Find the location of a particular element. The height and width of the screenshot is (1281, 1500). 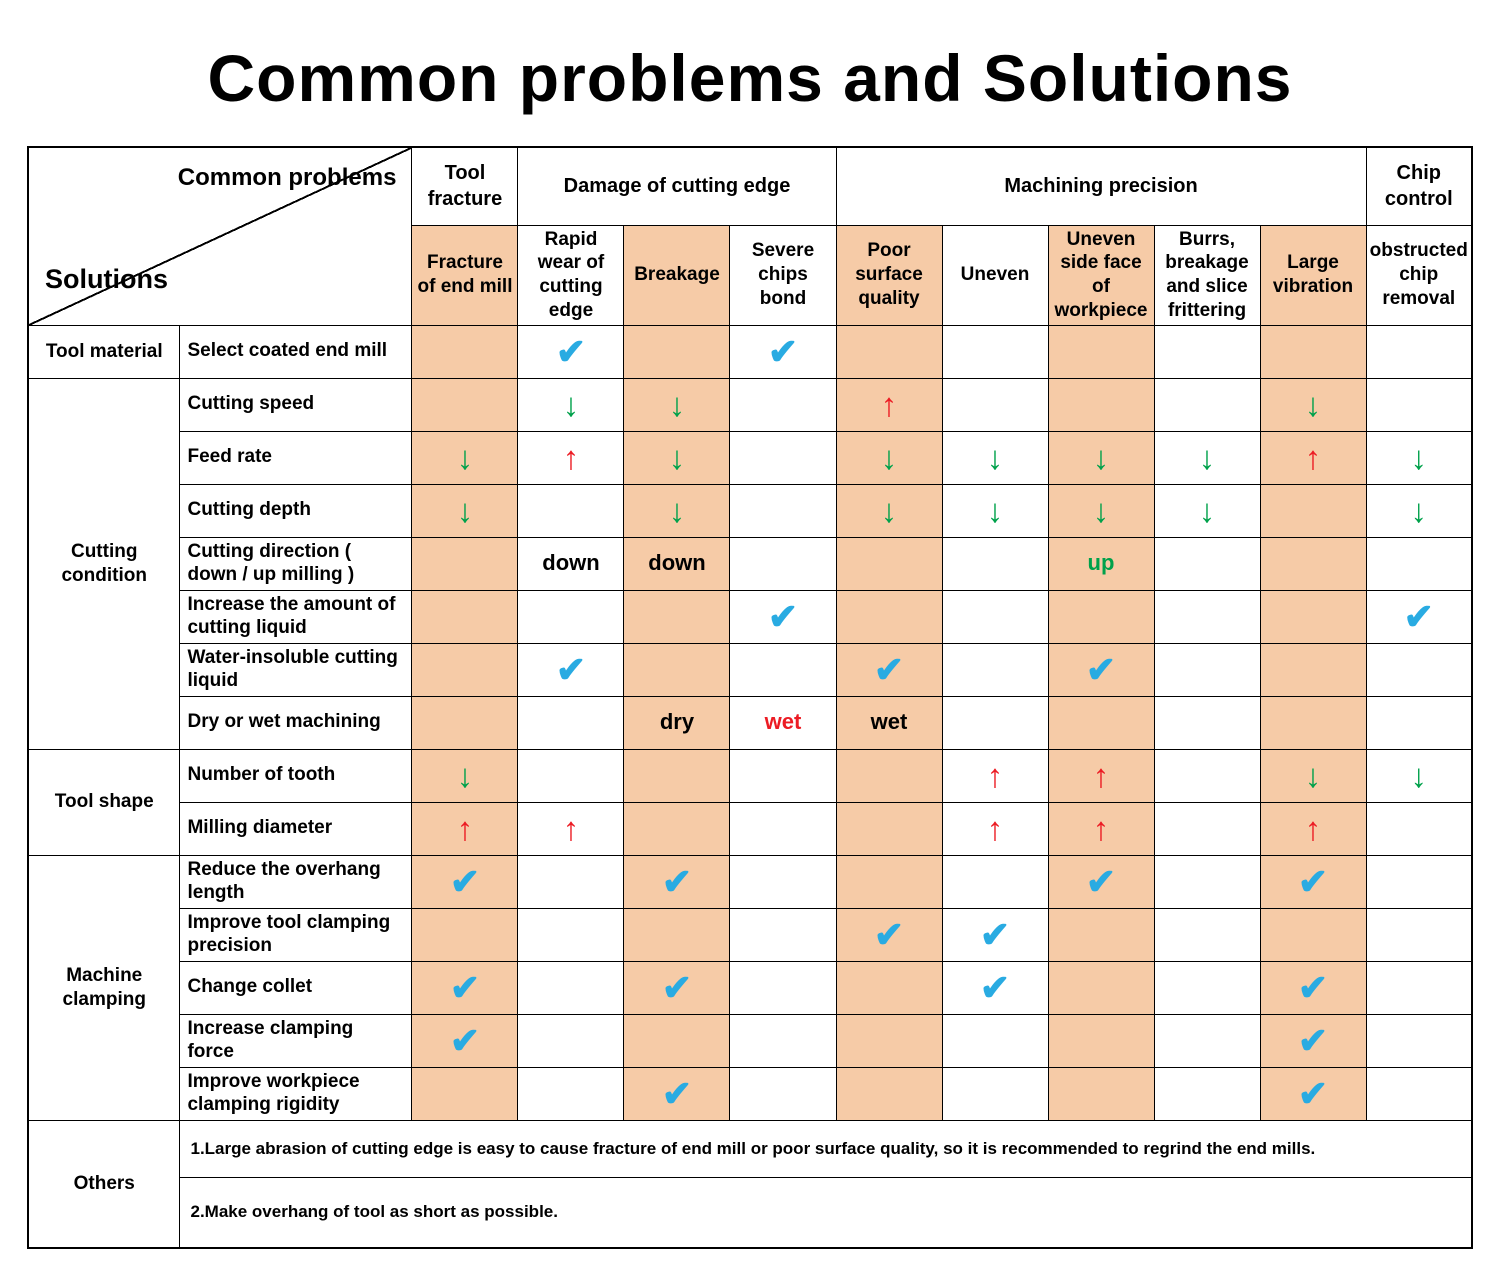

row-label-dry-or-wet-machining: Dry or wet machining is located at coordinates (296, 722).